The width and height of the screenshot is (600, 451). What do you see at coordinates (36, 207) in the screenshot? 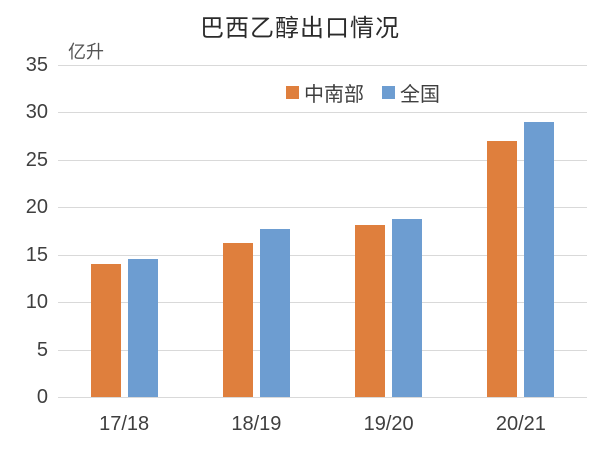
I see `y-tick-label-20: 20` at bounding box center [36, 207].